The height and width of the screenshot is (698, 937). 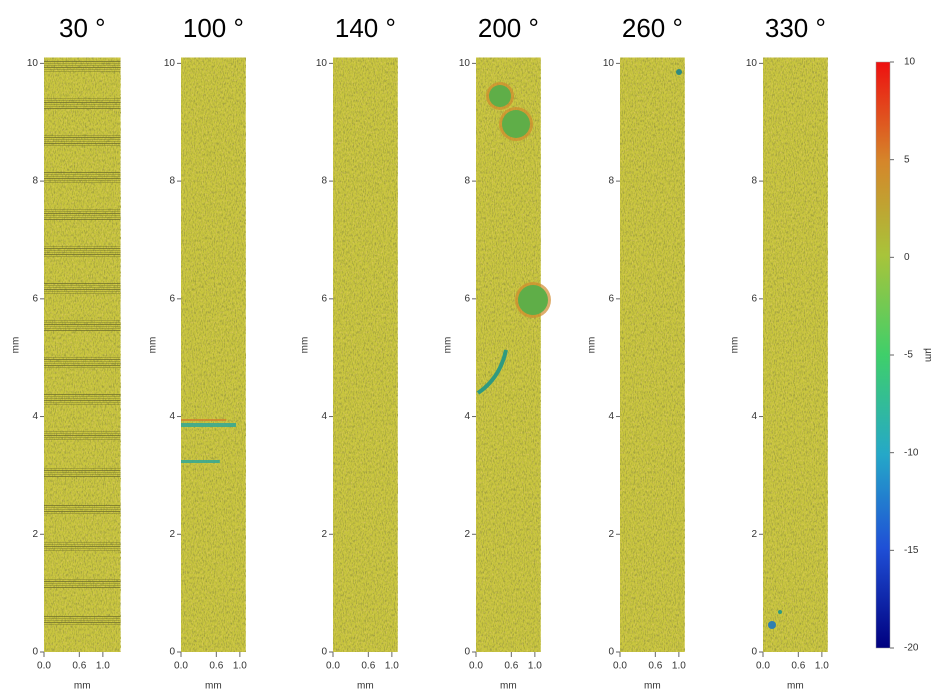 What do you see at coordinates (213, 28) in the screenshot?
I see `panel-title: 100 °` at bounding box center [213, 28].